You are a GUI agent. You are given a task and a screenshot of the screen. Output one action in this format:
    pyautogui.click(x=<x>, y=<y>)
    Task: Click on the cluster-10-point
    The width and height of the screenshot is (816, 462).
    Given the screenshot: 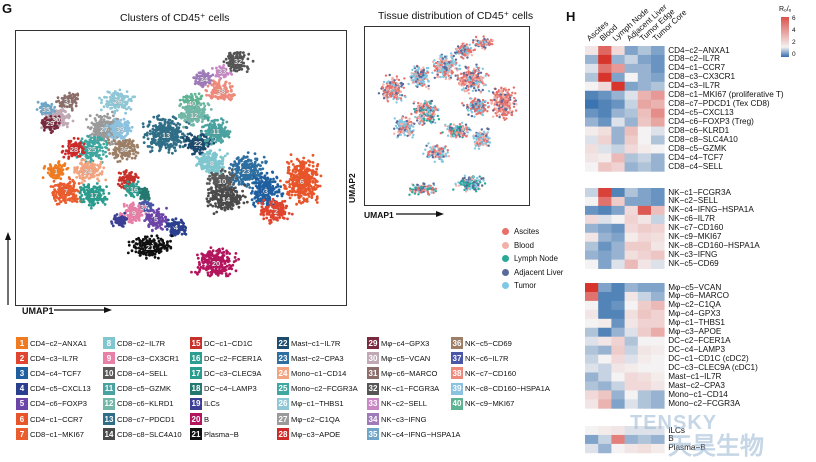 What is the action you would take?
    pyautogui.click(x=212, y=178)
    